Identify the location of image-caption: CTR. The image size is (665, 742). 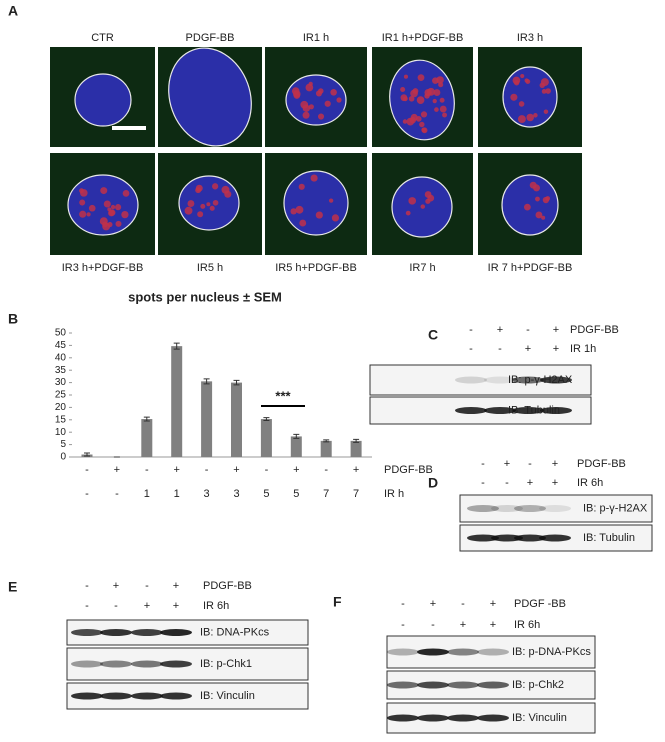
(102, 38).